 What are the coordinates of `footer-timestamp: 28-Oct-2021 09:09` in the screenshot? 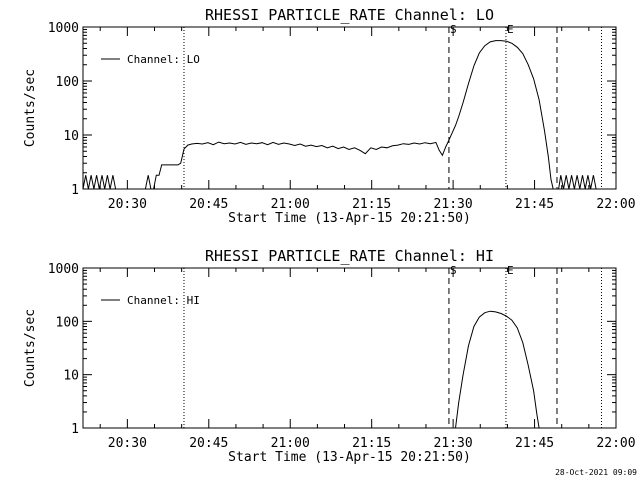 It's located at (596, 472).